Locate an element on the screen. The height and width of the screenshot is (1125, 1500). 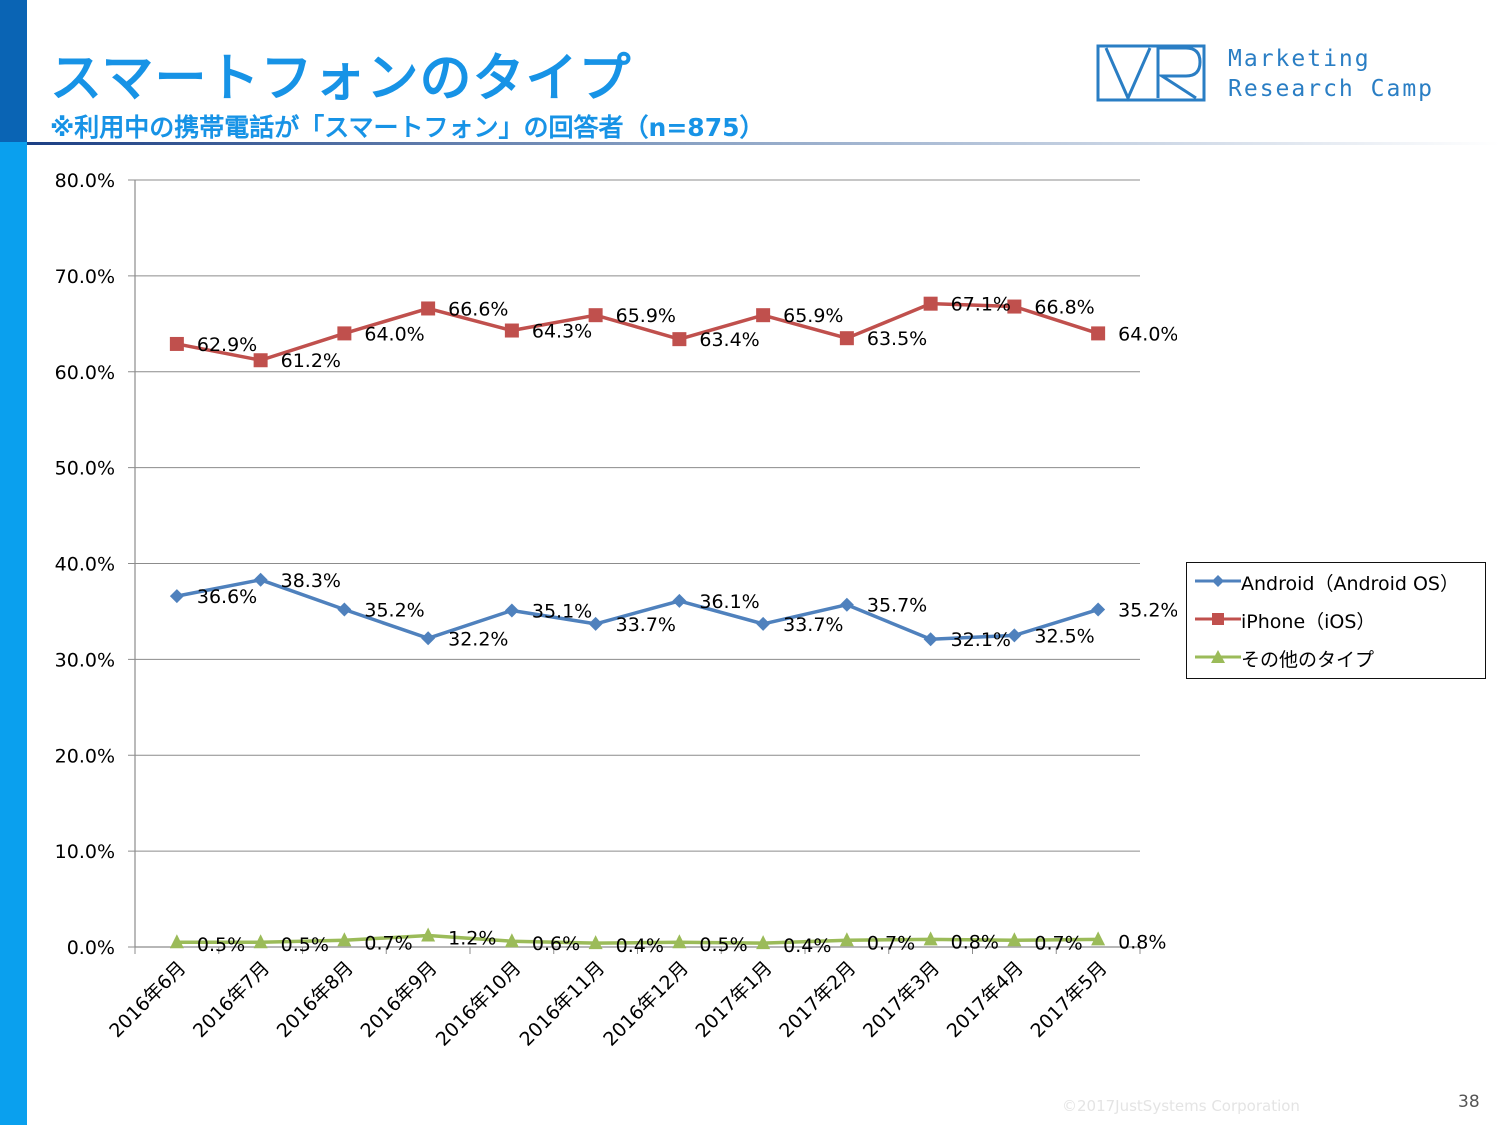
legend-label-other: その他のタイプ is located at coordinates (1308, 660).